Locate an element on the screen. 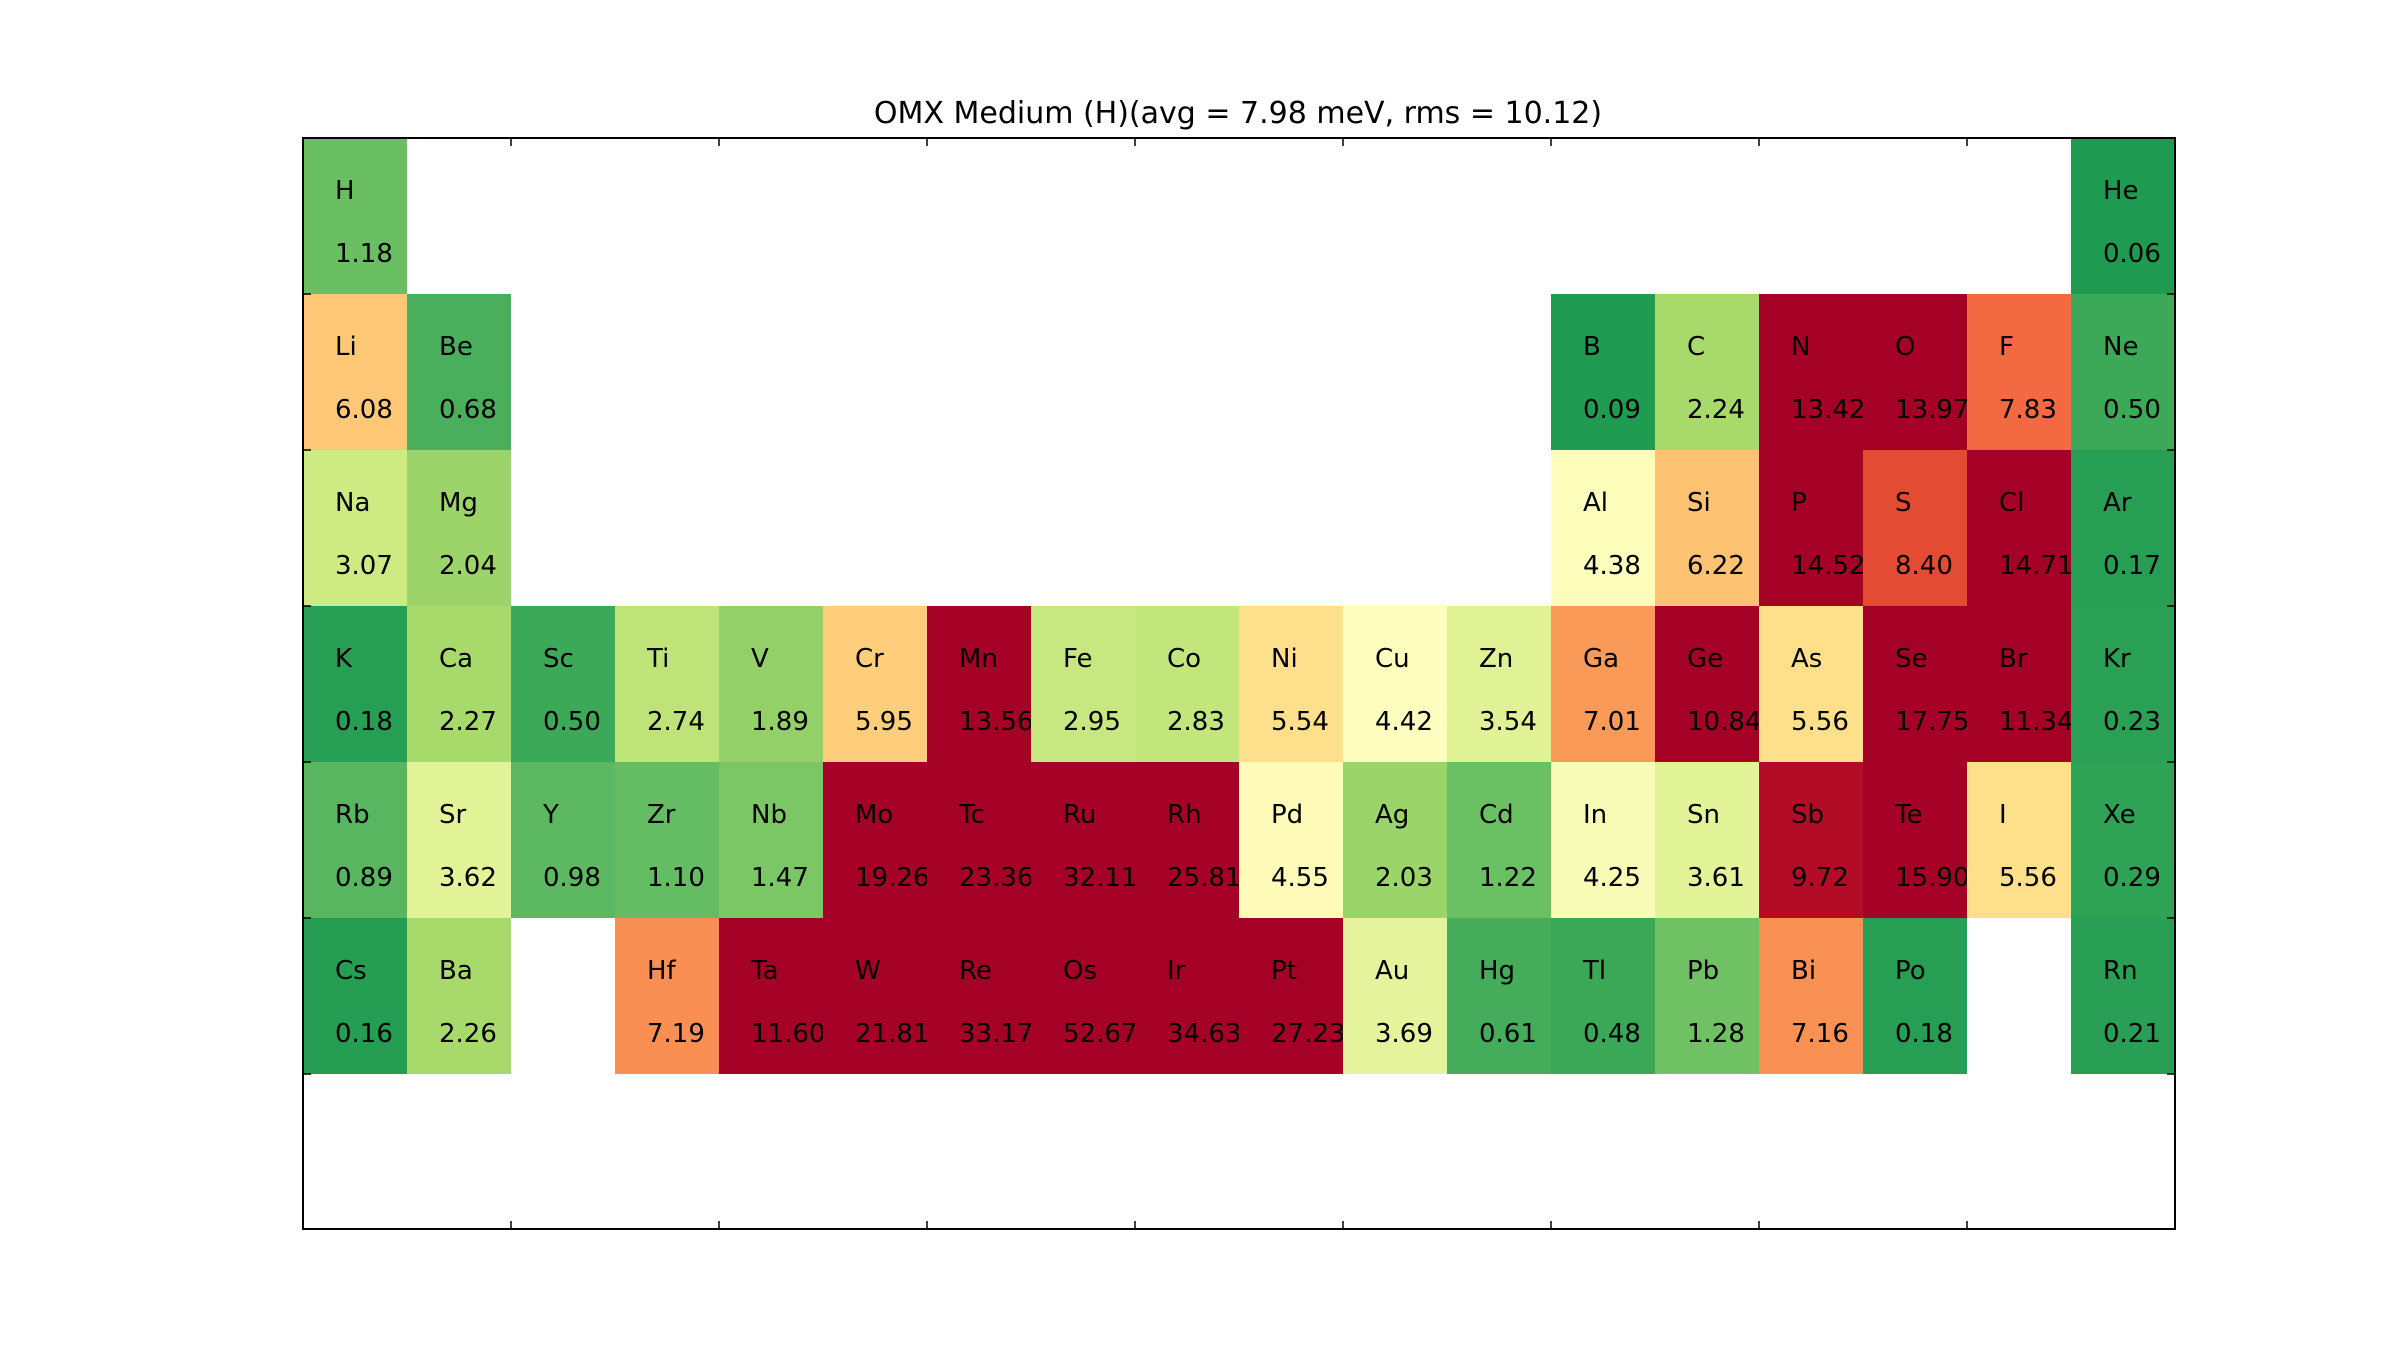 The width and height of the screenshot is (2400, 1355). element-value: 4.42 is located at coordinates (1404, 722).